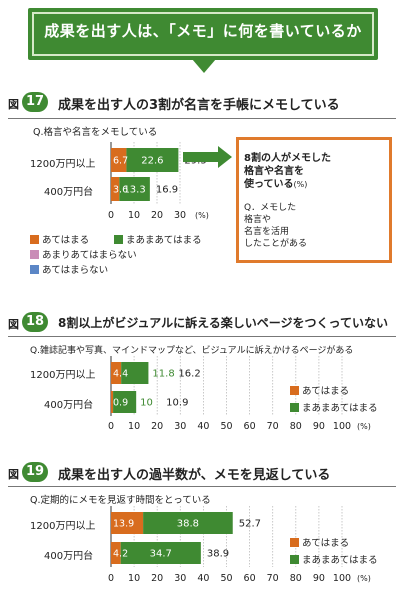 This screenshot has height=590, width=404. I want to click on legend-item-pink: あまりあてはまらない, so click(83, 254).